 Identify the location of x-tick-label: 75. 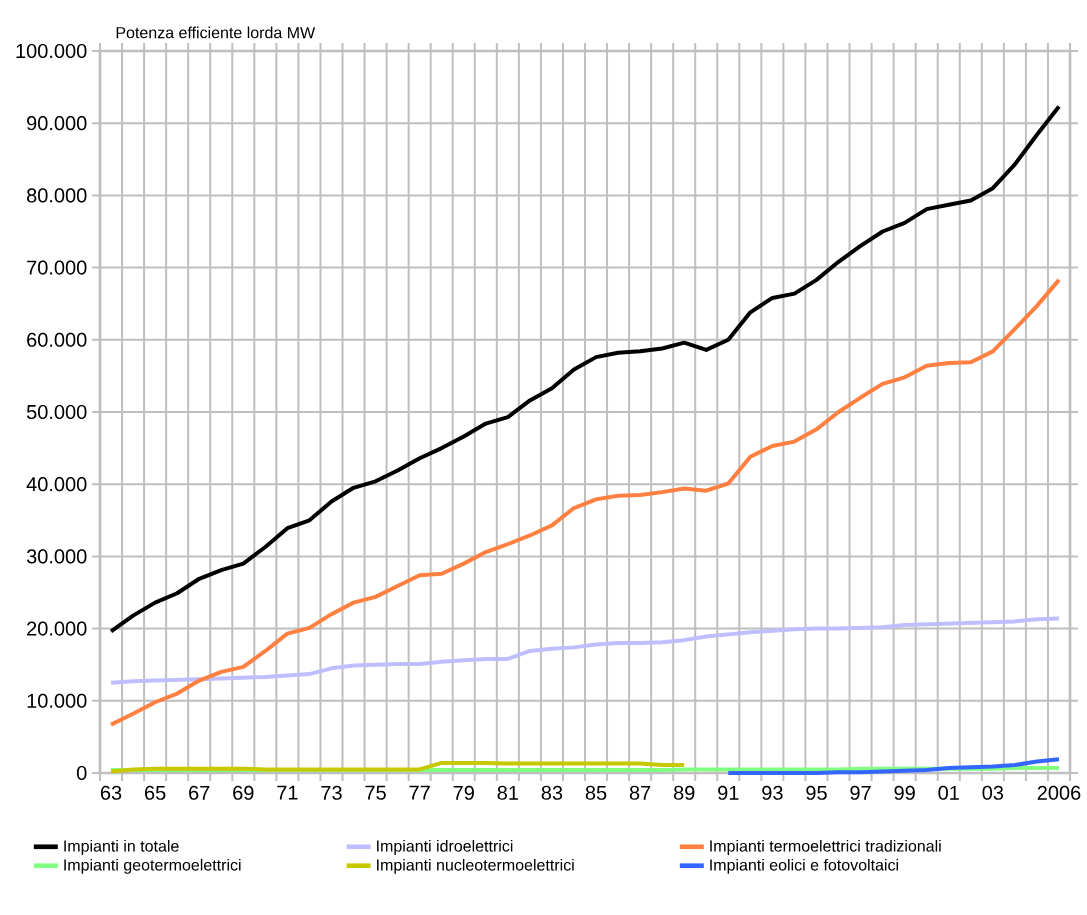
(375, 792).